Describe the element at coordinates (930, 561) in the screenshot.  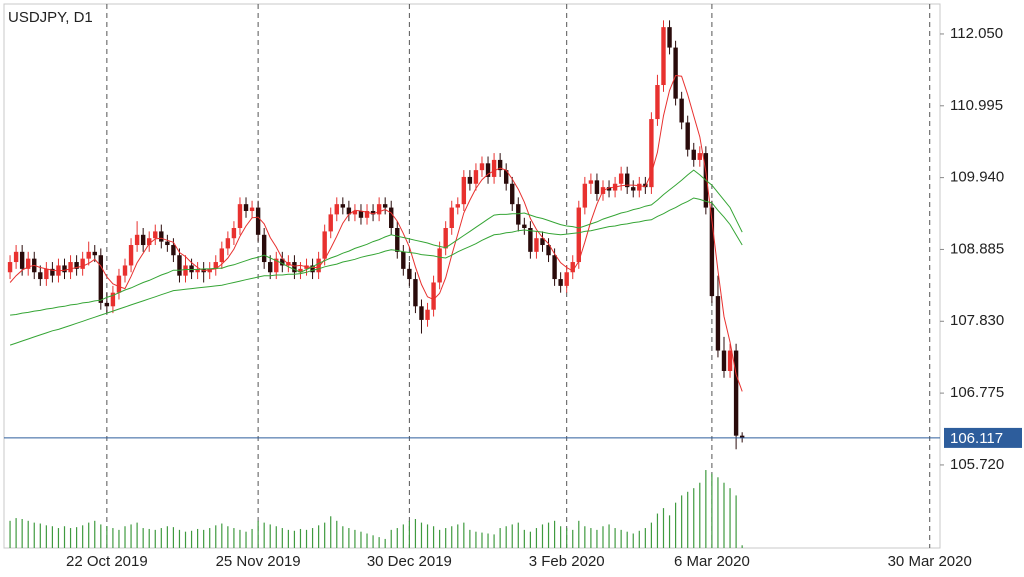
I see `x-tick-label: 30 Mar 2020` at that location.